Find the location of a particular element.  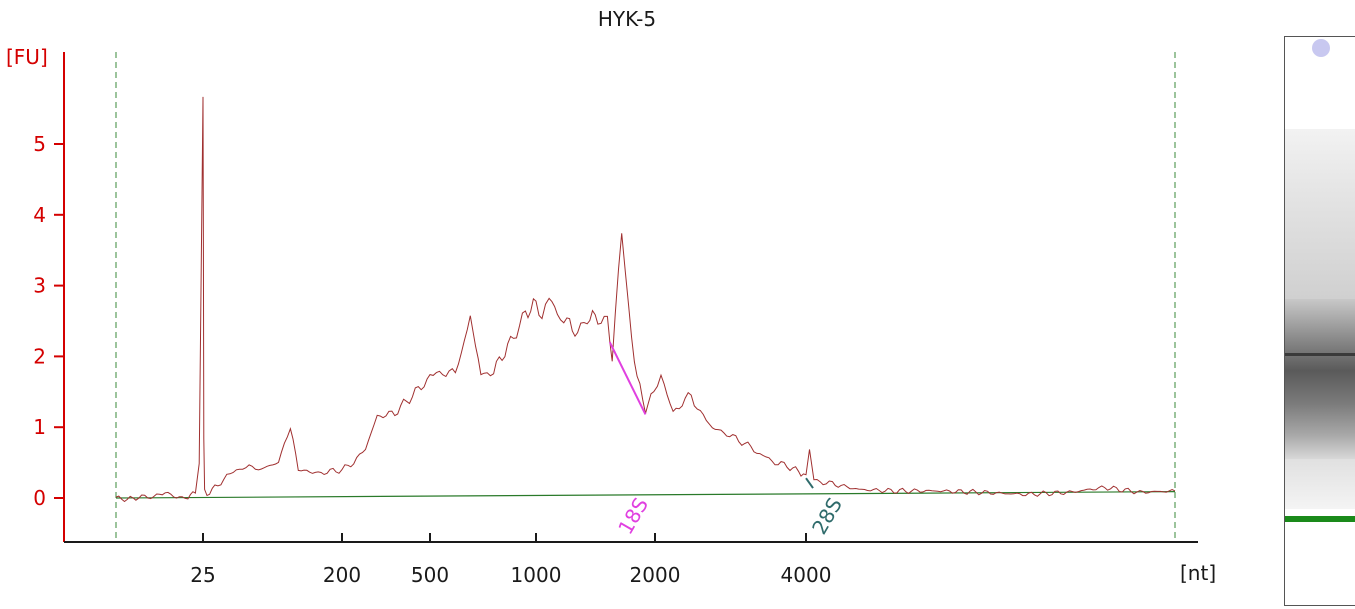

y-tick-label: 2 is located at coordinates (39, 356).